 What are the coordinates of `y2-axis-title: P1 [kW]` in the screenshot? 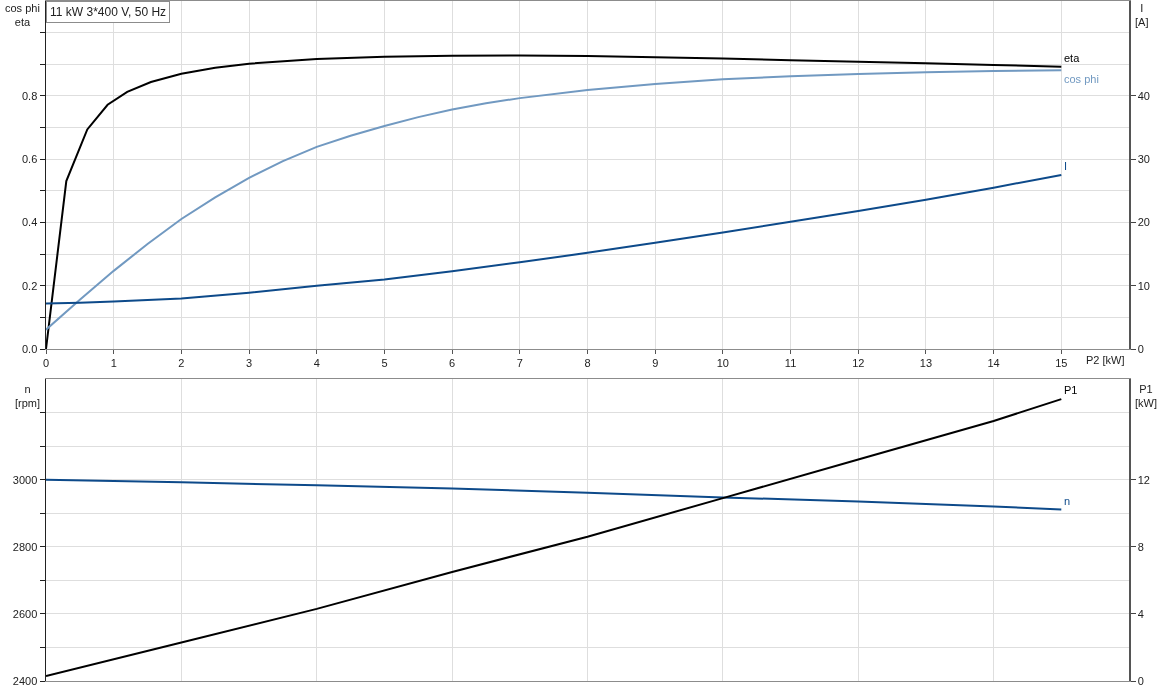 It's located at (1146, 396).